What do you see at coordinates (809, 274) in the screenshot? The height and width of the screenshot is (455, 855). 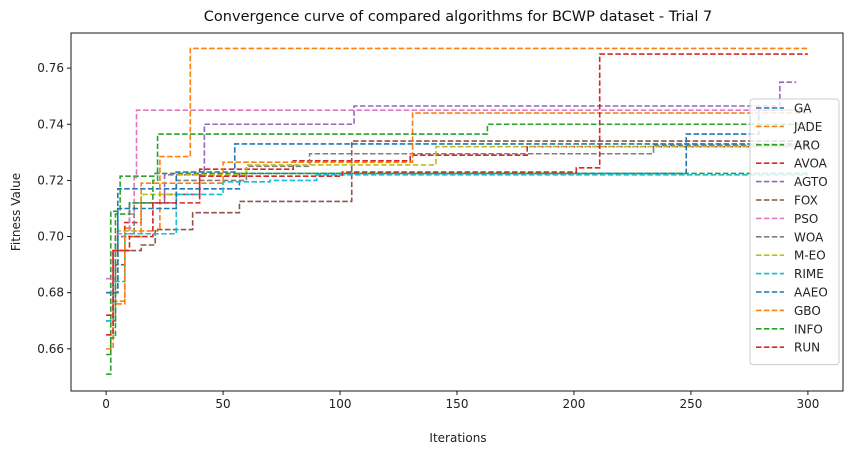 I see `legend-label-rime: RIME` at bounding box center [809, 274].